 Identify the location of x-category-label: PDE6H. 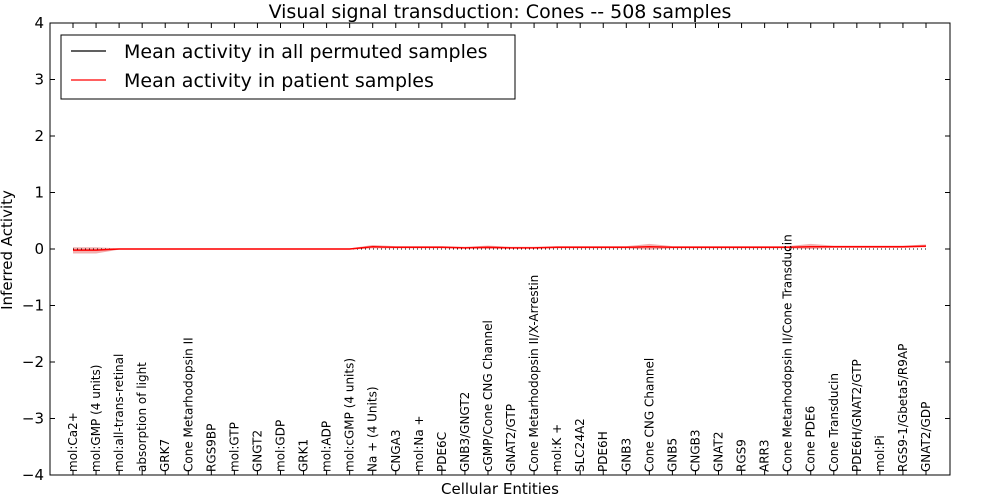
(603, 451).